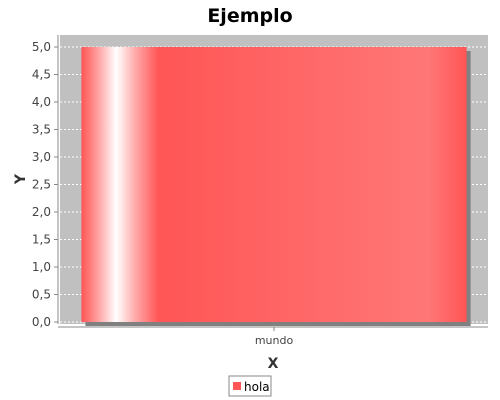 The image size is (500, 400). What do you see at coordinates (237, 386) in the screenshot?
I see `legend-swatch-hola` at bounding box center [237, 386].